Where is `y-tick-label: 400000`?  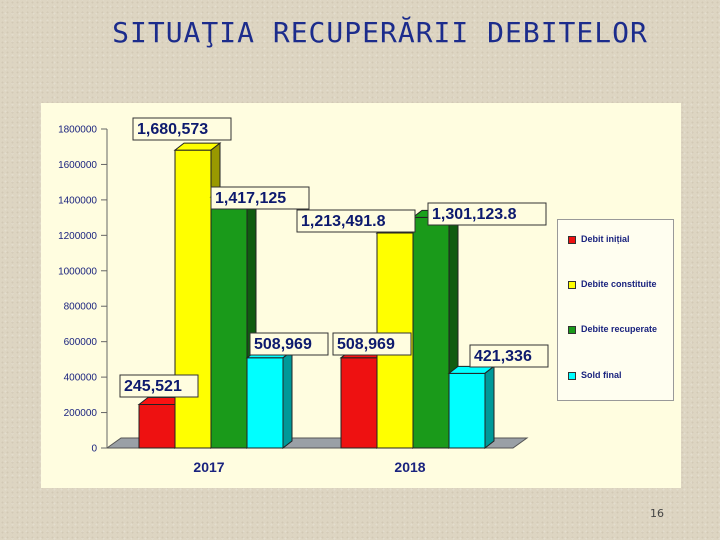
y-tick-label: 400000 is located at coordinates (81, 378).